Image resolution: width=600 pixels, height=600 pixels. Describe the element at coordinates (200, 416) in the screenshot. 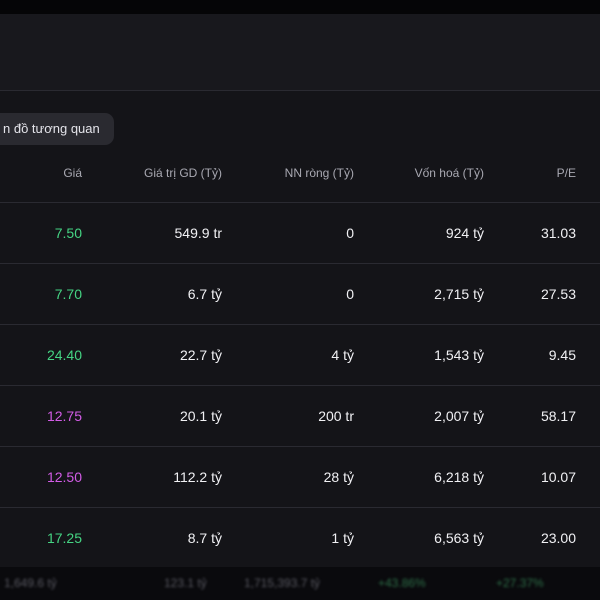

I see `trading-value-cell: 20.1 tỷ` at that location.